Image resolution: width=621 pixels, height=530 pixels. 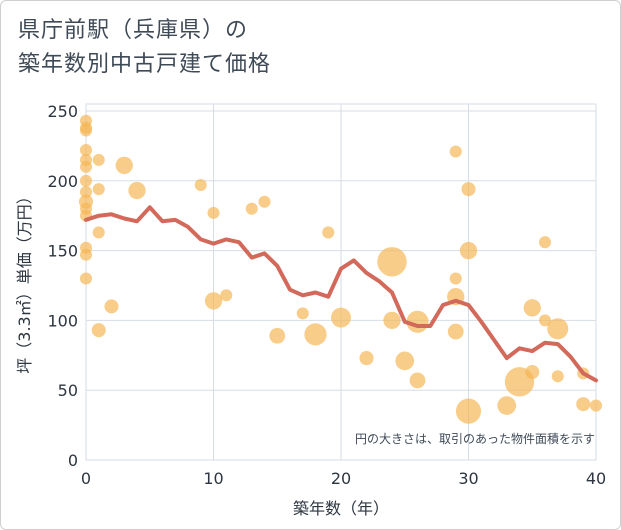 What do you see at coordinates (596, 478) in the screenshot?
I see `x-tick-label: 40` at bounding box center [596, 478].